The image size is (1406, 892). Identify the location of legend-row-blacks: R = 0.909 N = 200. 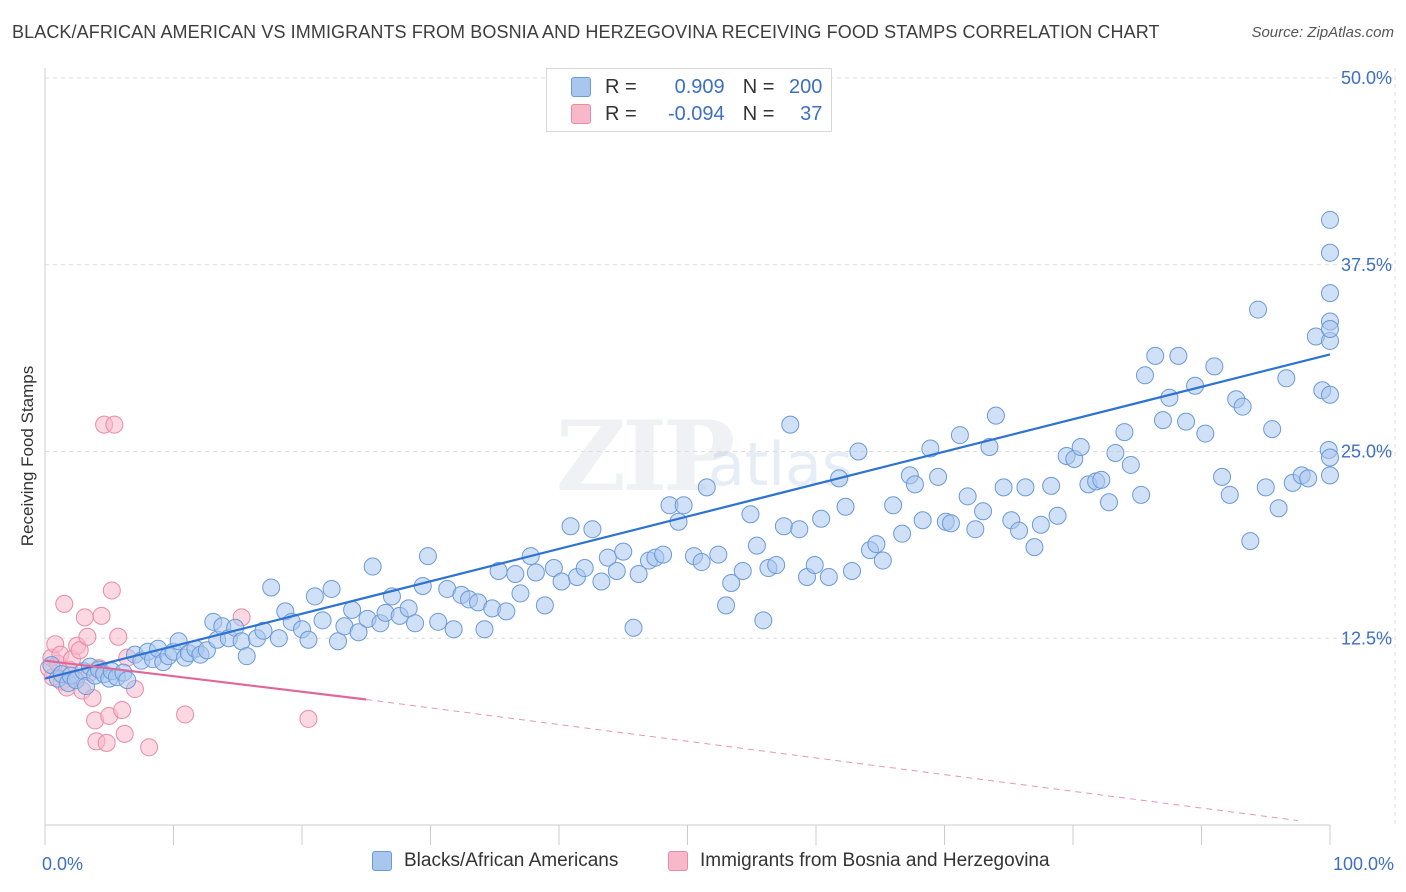
(696, 87).